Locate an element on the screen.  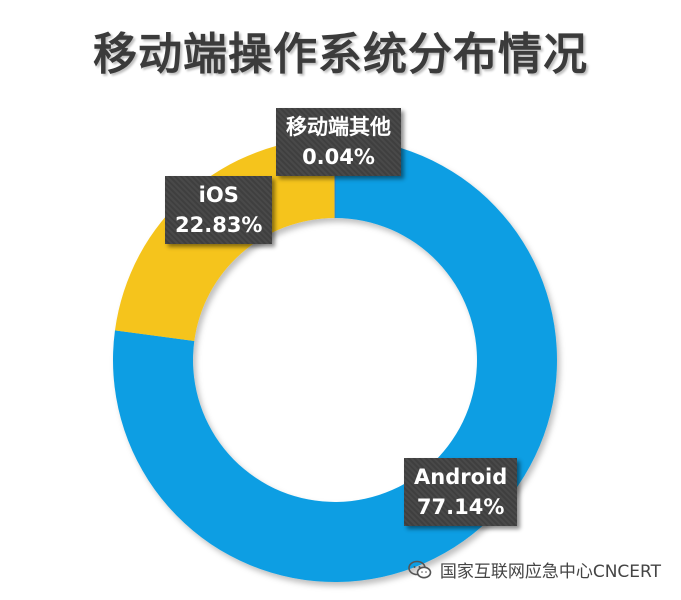
label-other-value: 0.04% is located at coordinates (338, 157).